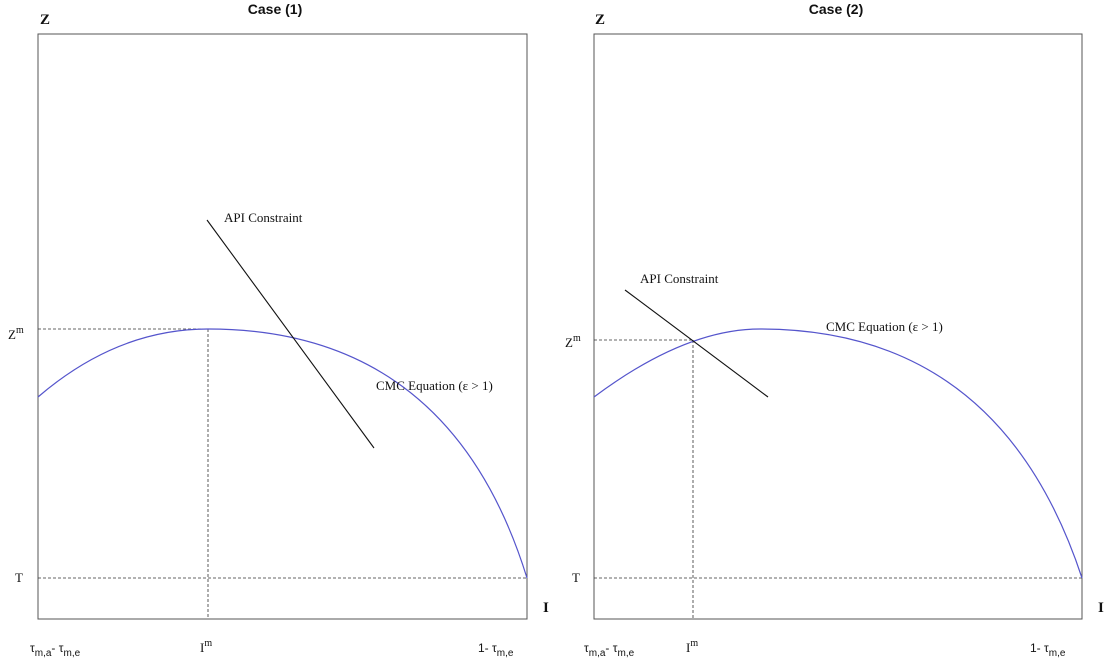  What do you see at coordinates (275, 9) in the screenshot?
I see `panel-title: Case (1)` at bounding box center [275, 9].